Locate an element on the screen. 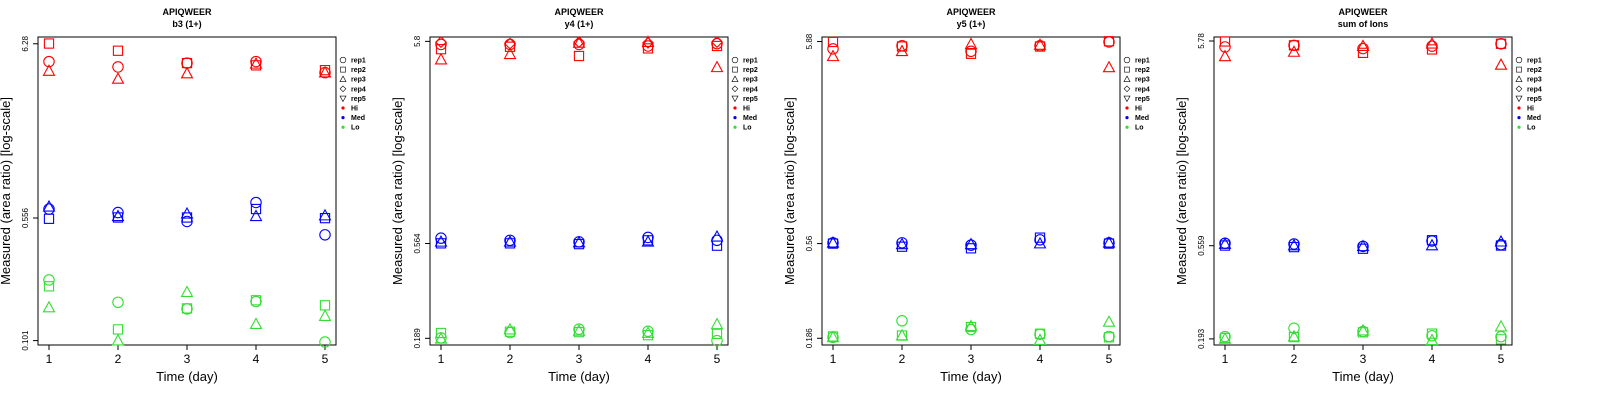 This screenshot has width=1600, height=400. y-tick-label: 0.101 is located at coordinates (25, 340).